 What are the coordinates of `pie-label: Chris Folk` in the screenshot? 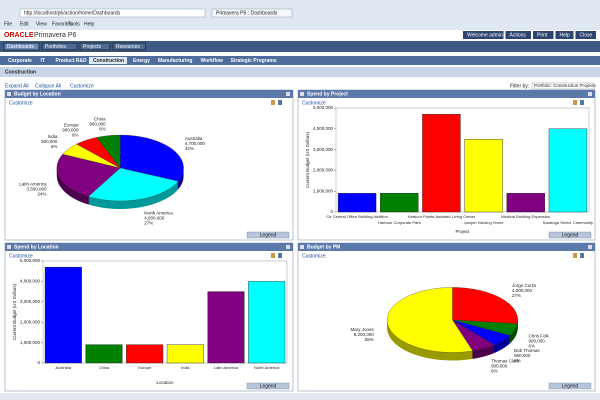 It's located at (538, 335).